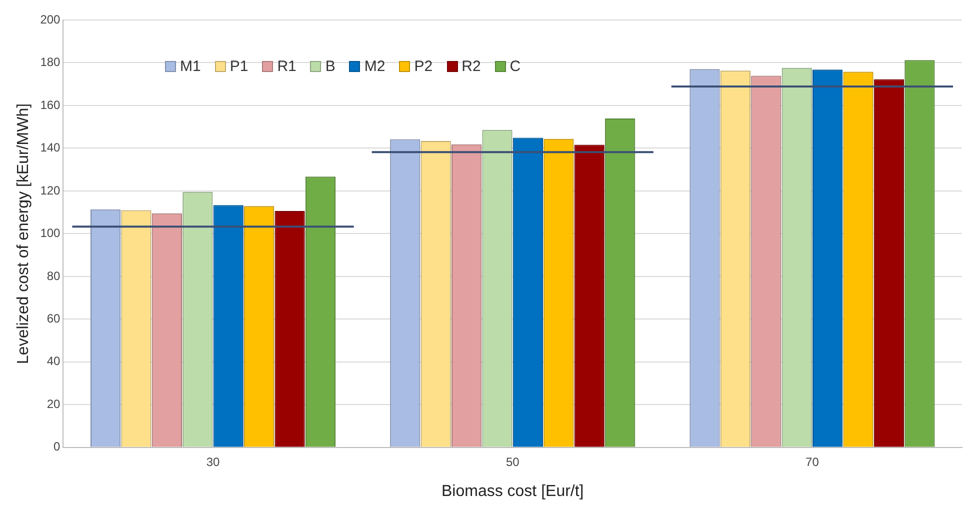 This screenshot has height=515, width=966. What do you see at coordinates (50, 190) in the screenshot?
I see `y-tick-label: 120` at bounding box center [50, 190].